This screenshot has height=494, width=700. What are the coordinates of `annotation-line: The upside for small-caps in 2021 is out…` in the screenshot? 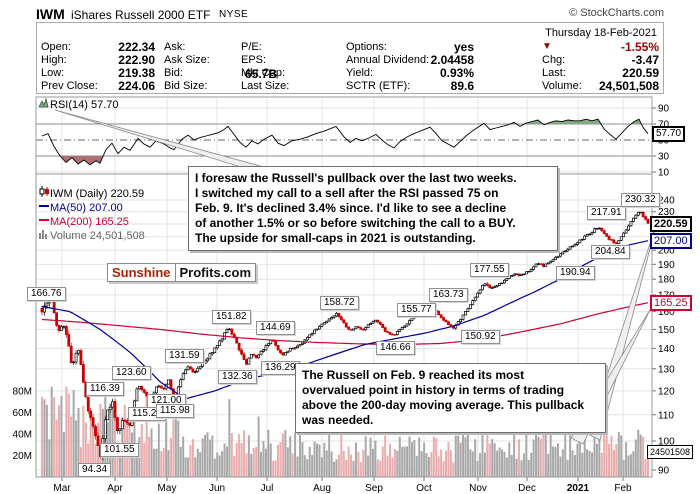 It's located at (335, 238).